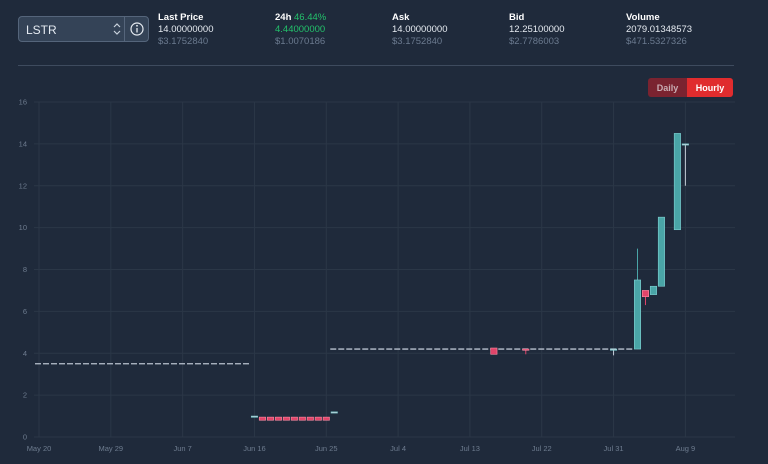  I want to click on x-tick-label: Aug 9, so click(686, 448).